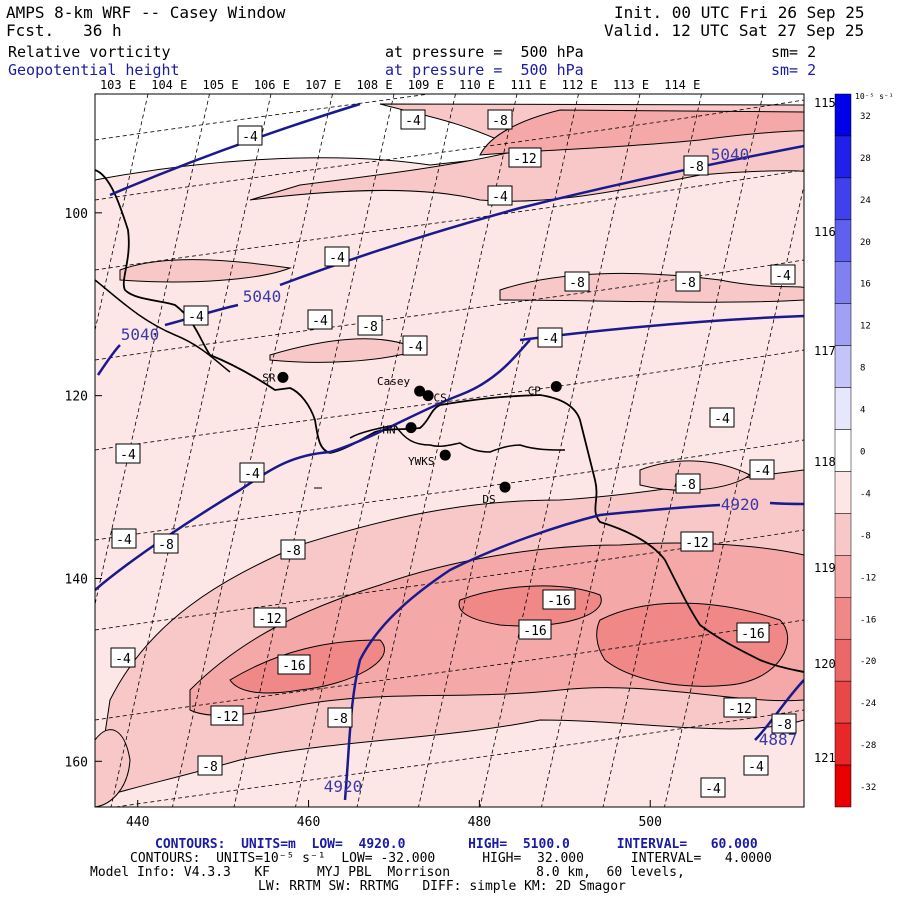  What do you see at coordinates (865, 243) in the screenshot?
I see `colorbar-tick-label: 20` at bounding box center [865, 243].